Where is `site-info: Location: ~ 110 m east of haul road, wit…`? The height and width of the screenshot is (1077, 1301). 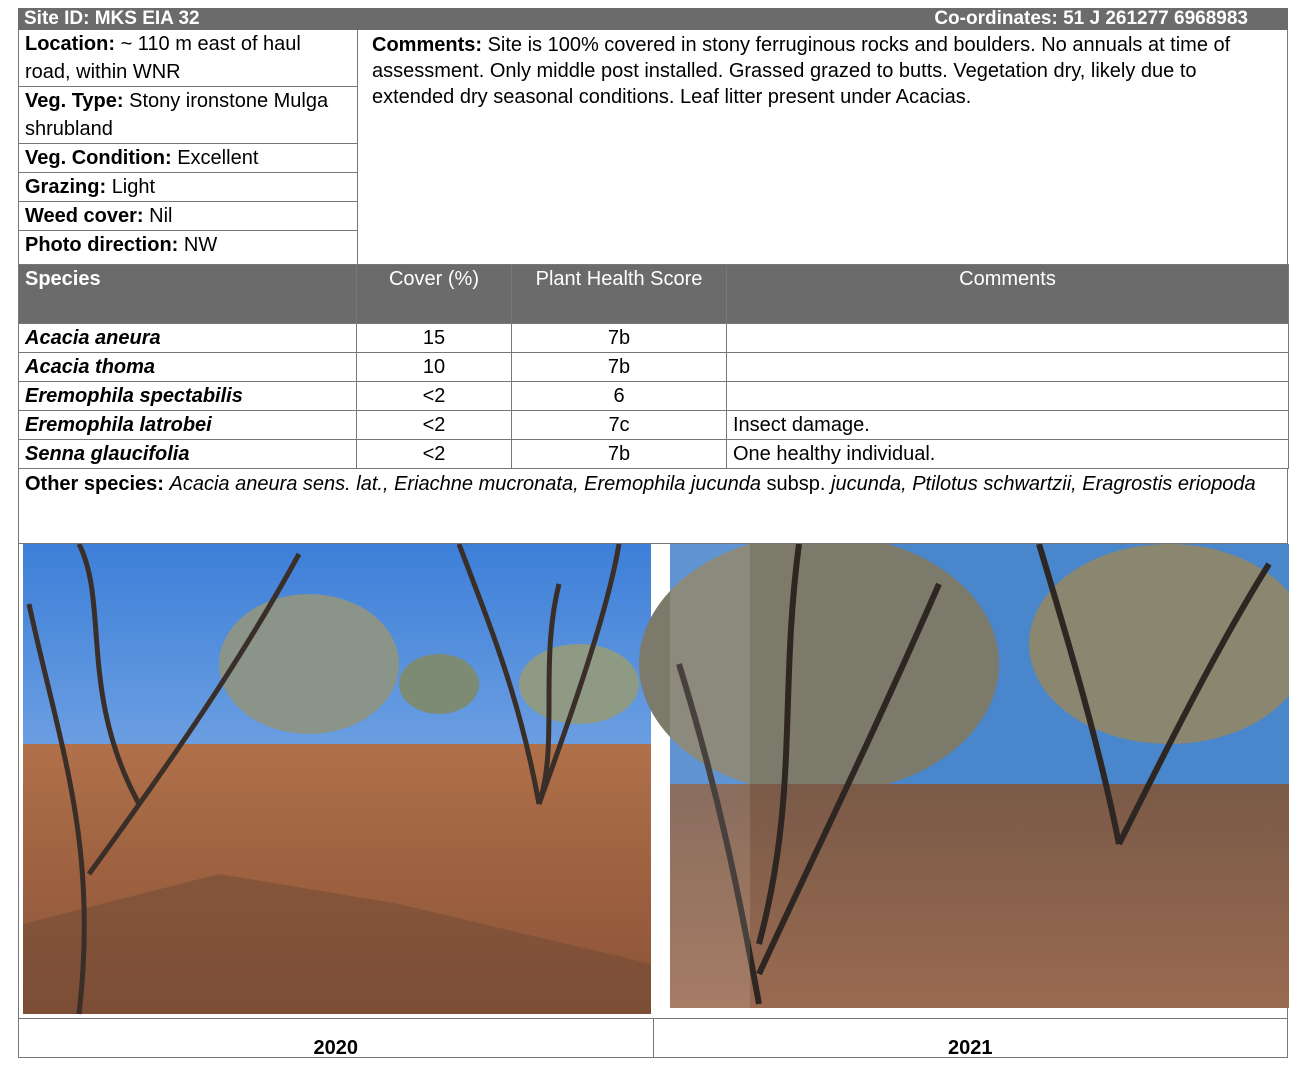
site-info: Location: ~ 110 m east of haul road, wit… is located at coordinates (188, 147).